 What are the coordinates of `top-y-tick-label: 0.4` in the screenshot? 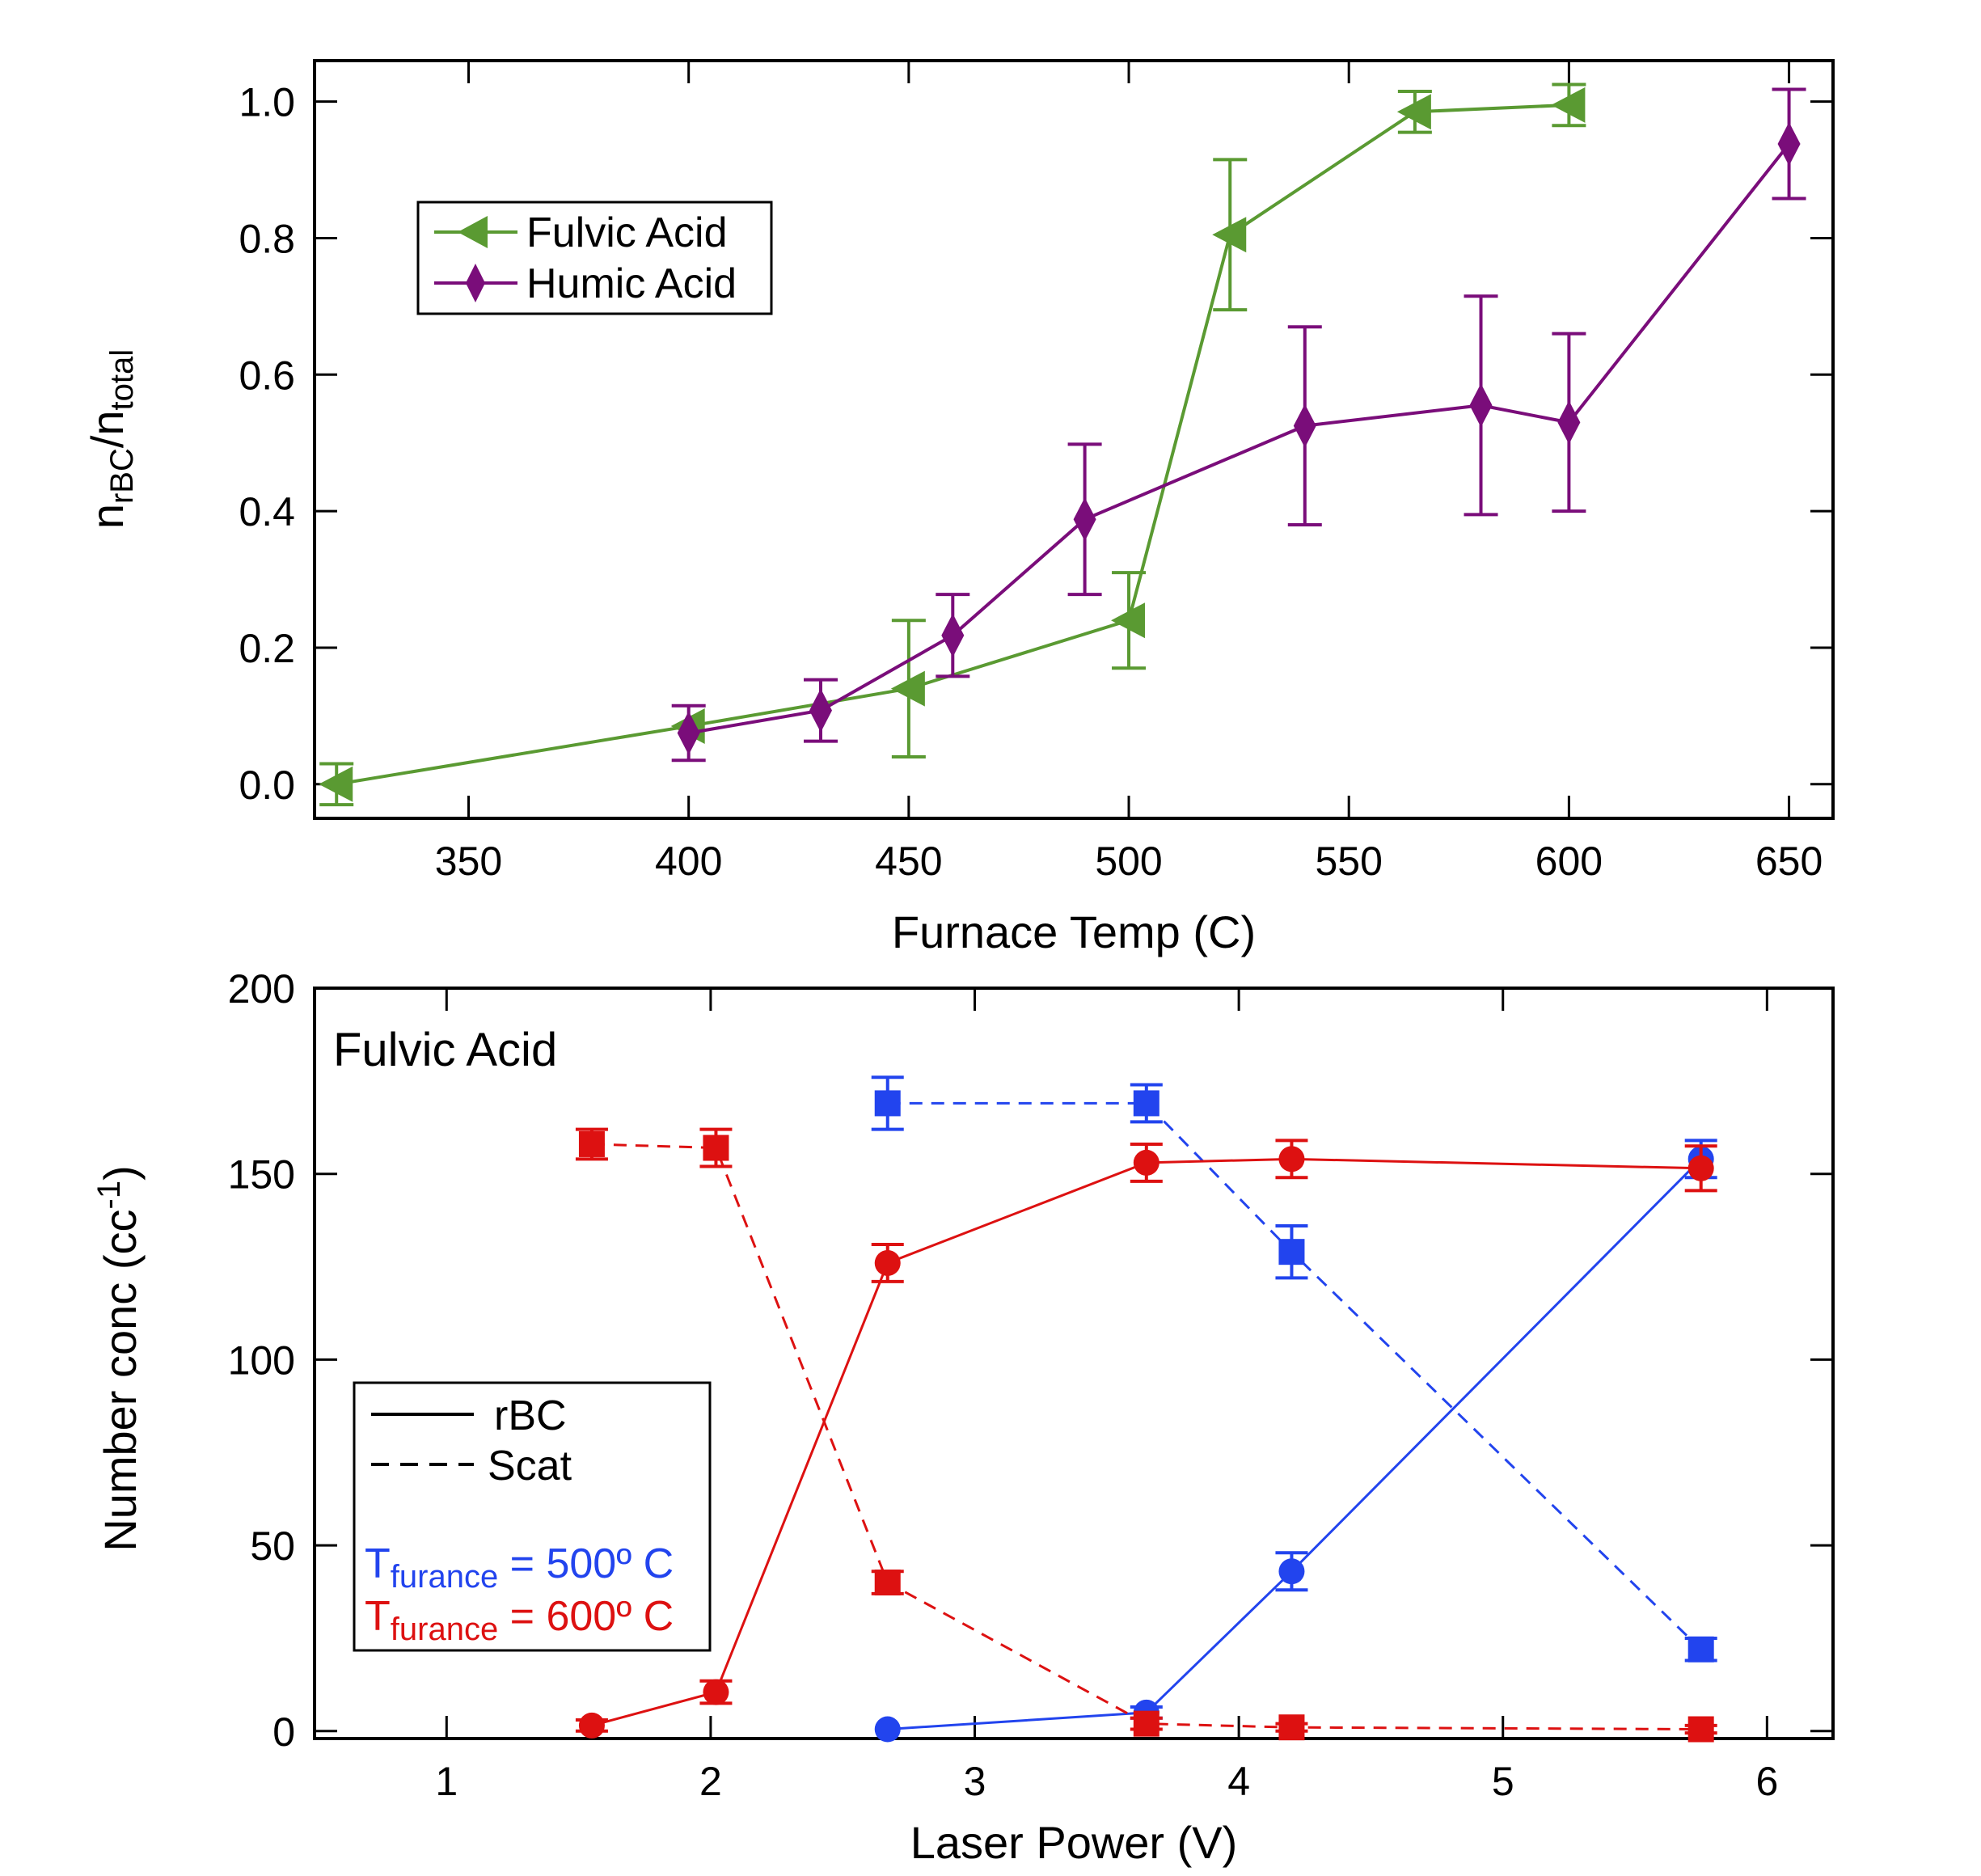 It's located at (267, 512).